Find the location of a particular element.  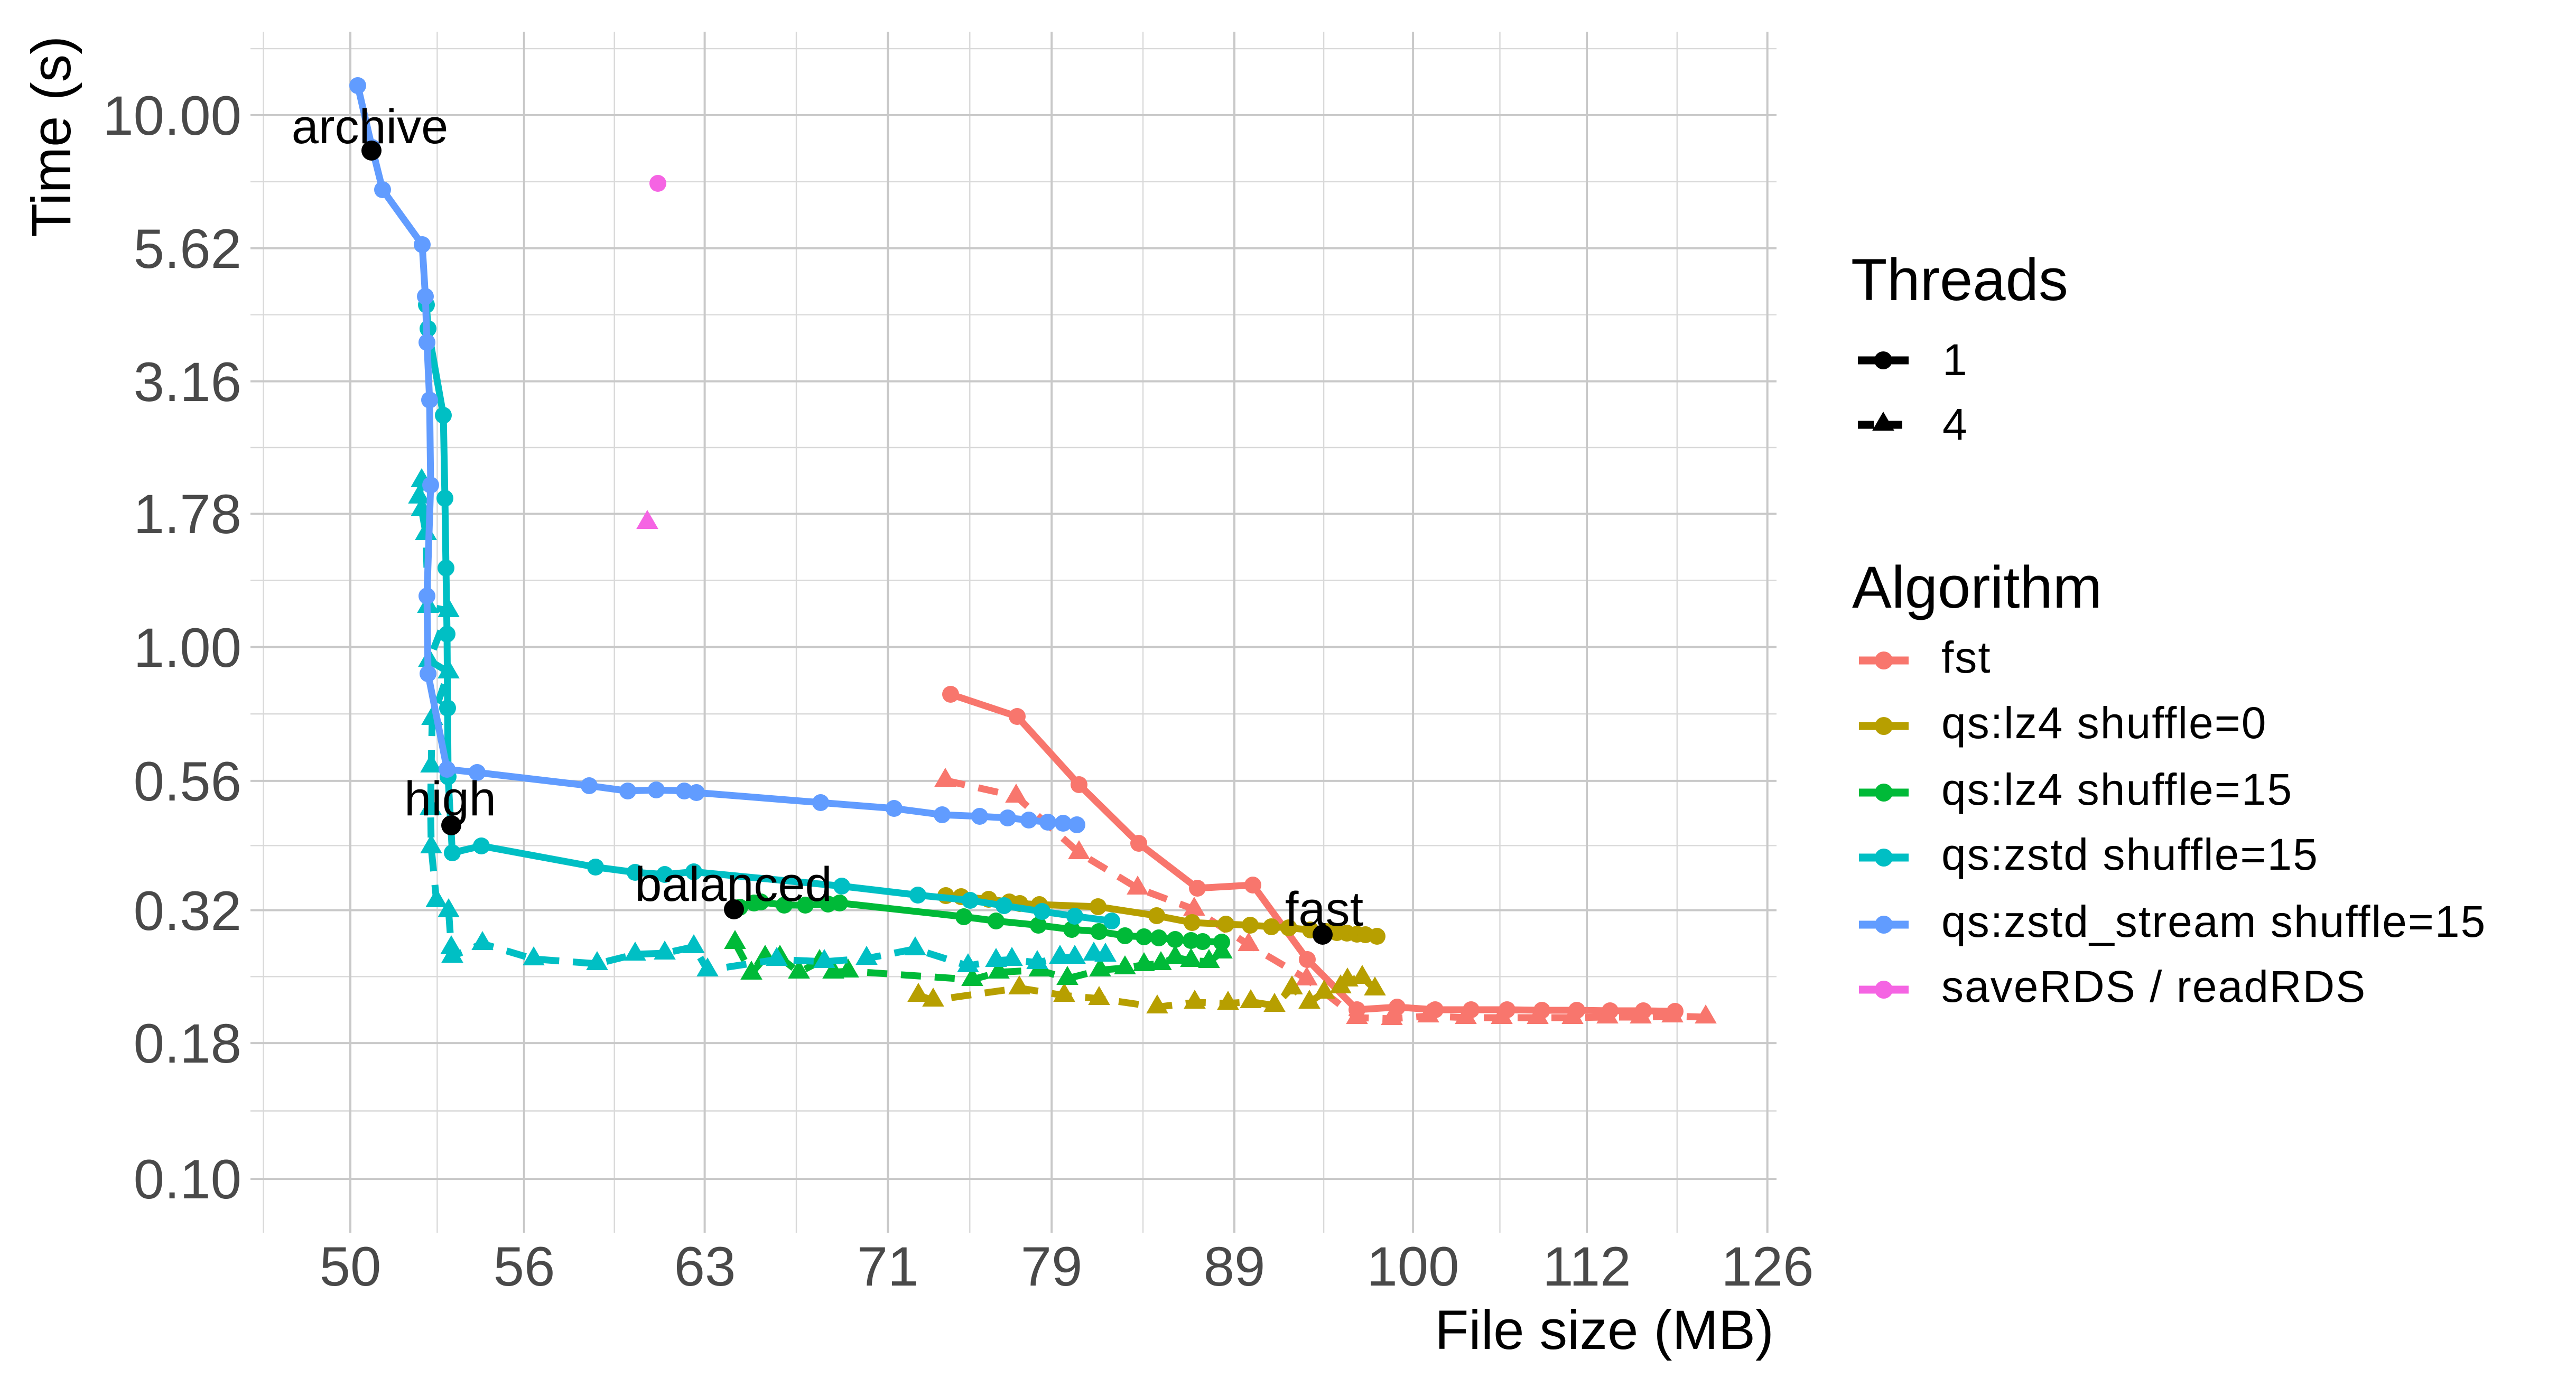

svg-text: 126 is located at coordinates (1768, 1267).